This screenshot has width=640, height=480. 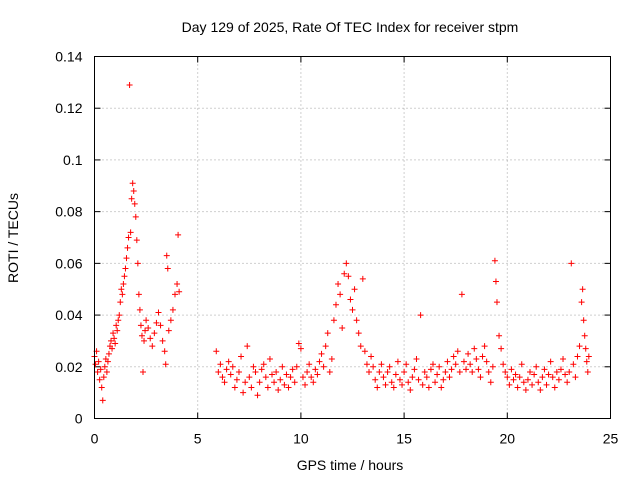 I want to click on y-tick-label: 0, so click(x=79, y=419).